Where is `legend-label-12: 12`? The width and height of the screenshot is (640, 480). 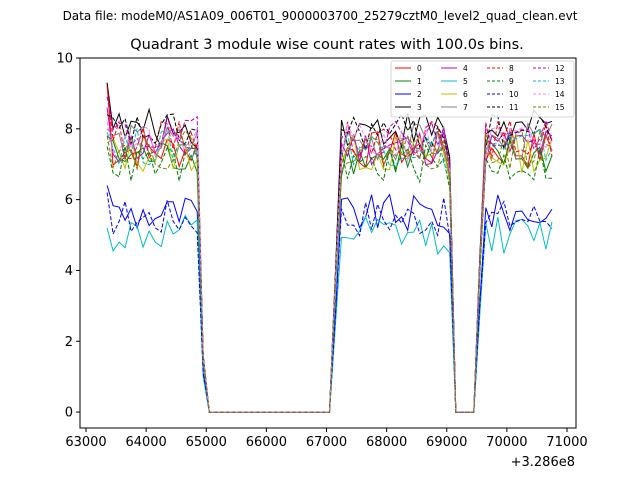
legend-label-12: 12 is located at coordinates (560, 68).